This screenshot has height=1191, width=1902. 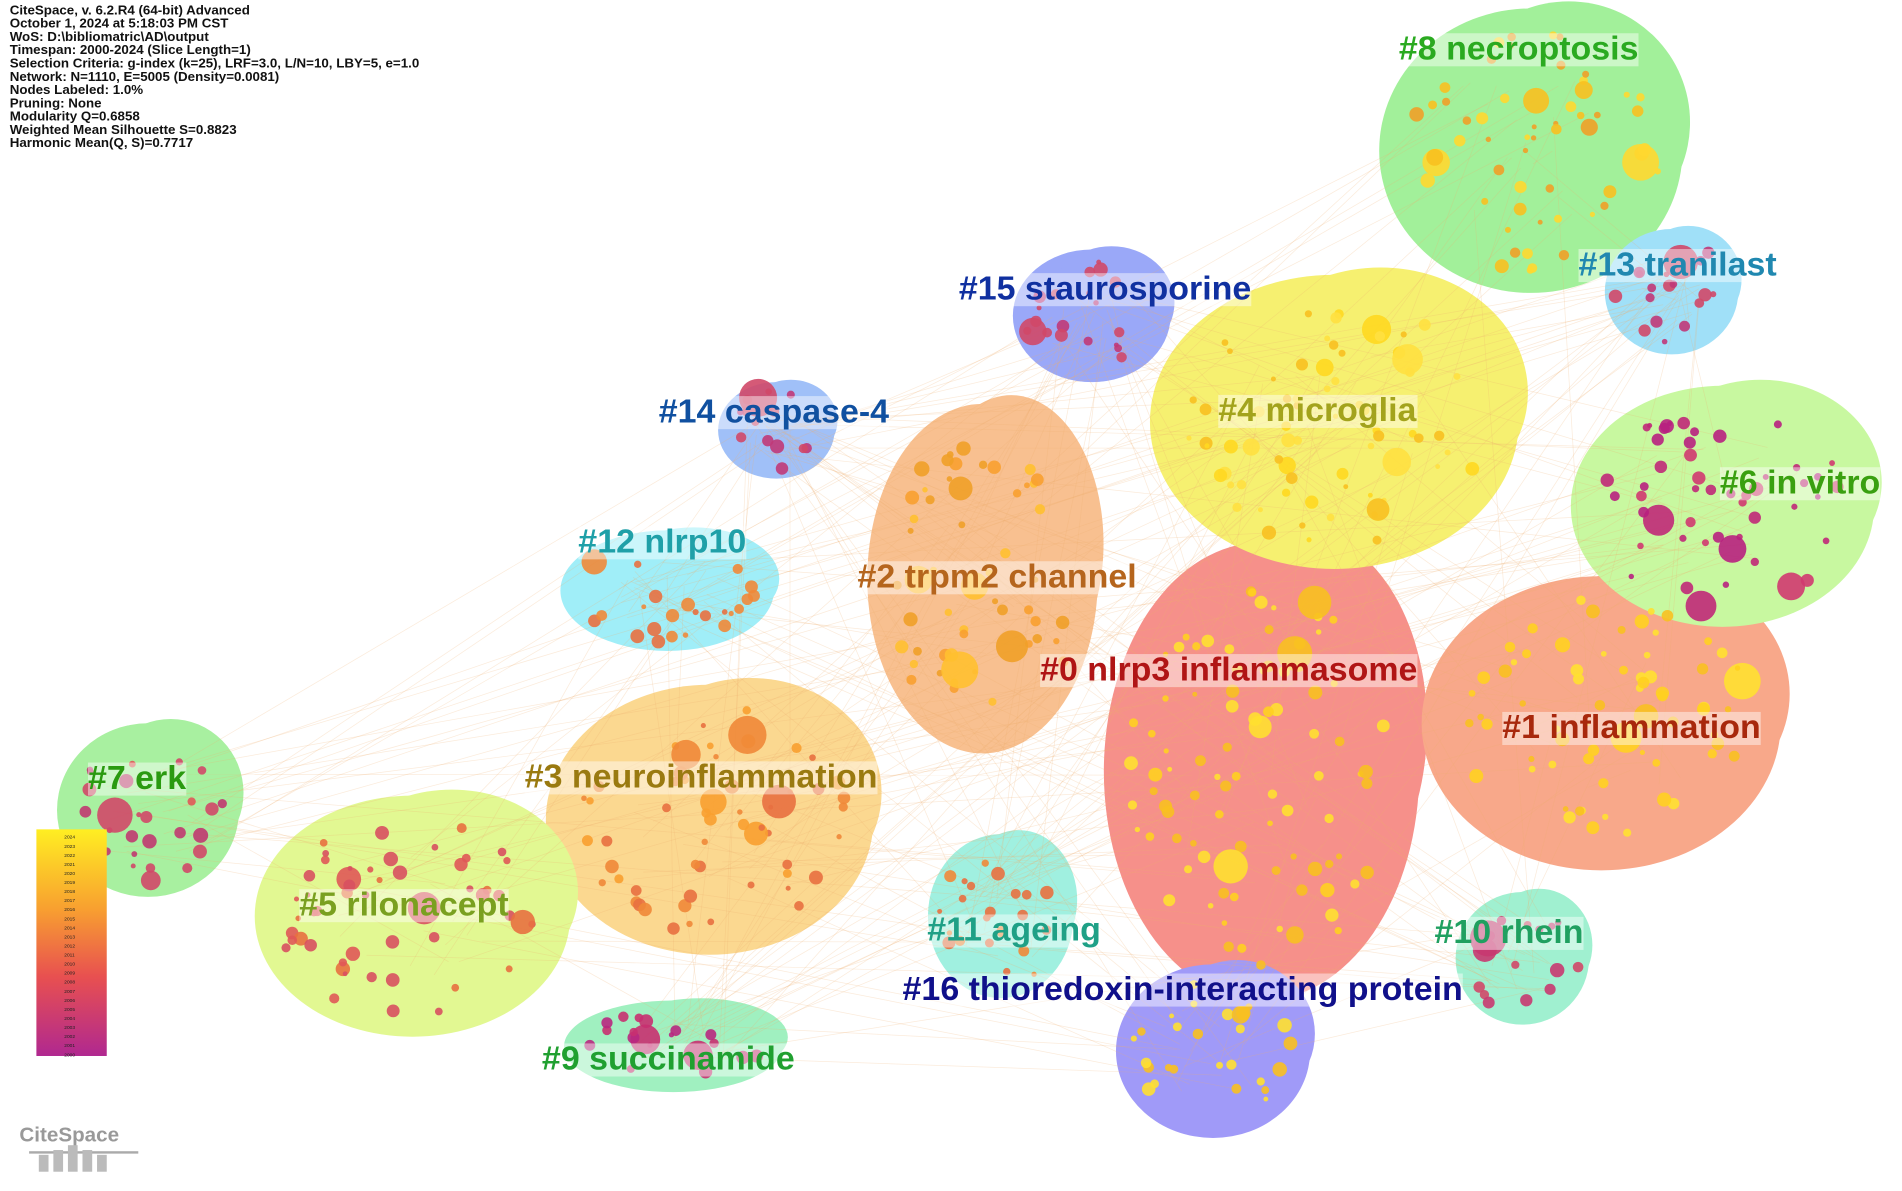 I want to click on legend-year: 2022, so click(x=69, y=856).